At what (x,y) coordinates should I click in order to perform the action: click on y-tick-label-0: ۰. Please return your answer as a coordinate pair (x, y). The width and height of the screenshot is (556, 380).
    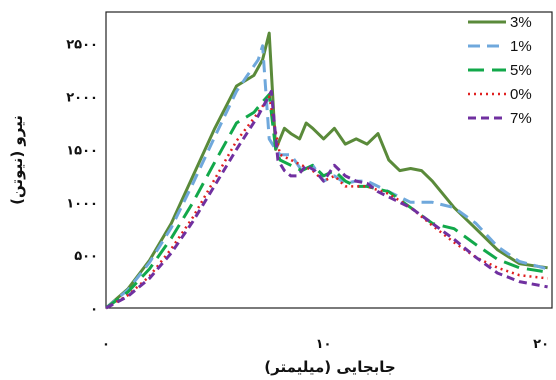
    Looking at the image, I should click on (94, 309).